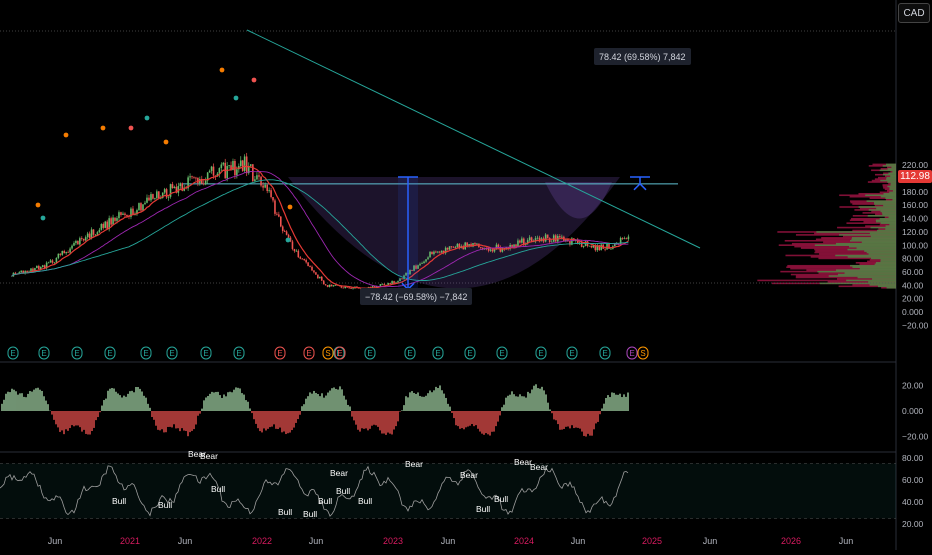 The image size is (932, 555). I want to click on lower-measure-label: −78.42 (−69.58%) −7,842, so click(416, 296).